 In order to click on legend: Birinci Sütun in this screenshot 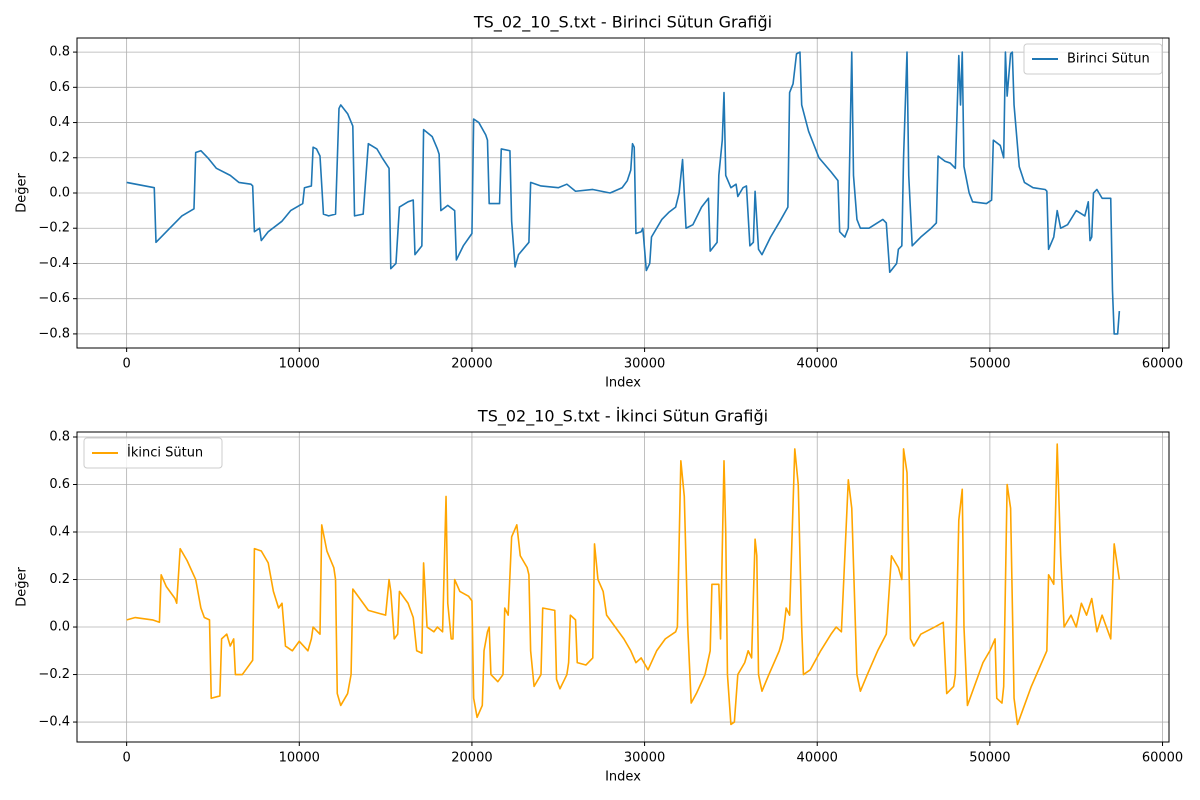, I will do `click(1093, 59)`.